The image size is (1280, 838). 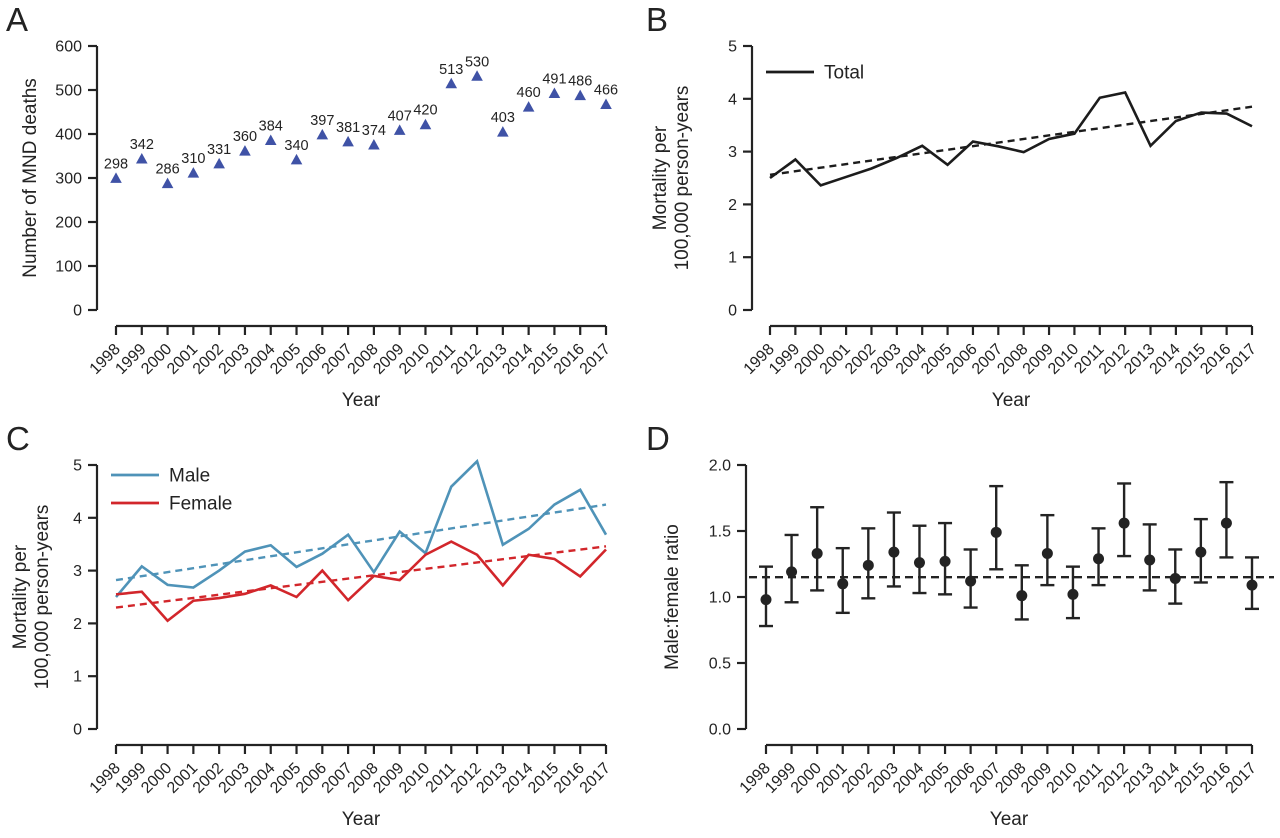 What do you see at coordinates (361, 577) in the screenshot?
I see `female-trend-line` at bounding box center [361, 577].